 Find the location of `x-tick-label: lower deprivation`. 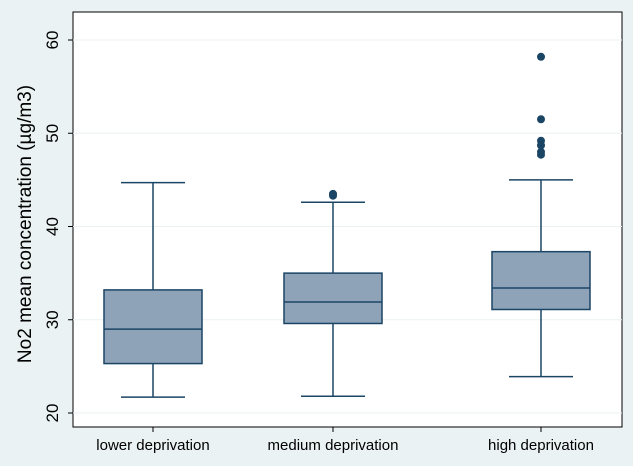

x-tick-label: lower deprivation is located at coordinates (152, 445).